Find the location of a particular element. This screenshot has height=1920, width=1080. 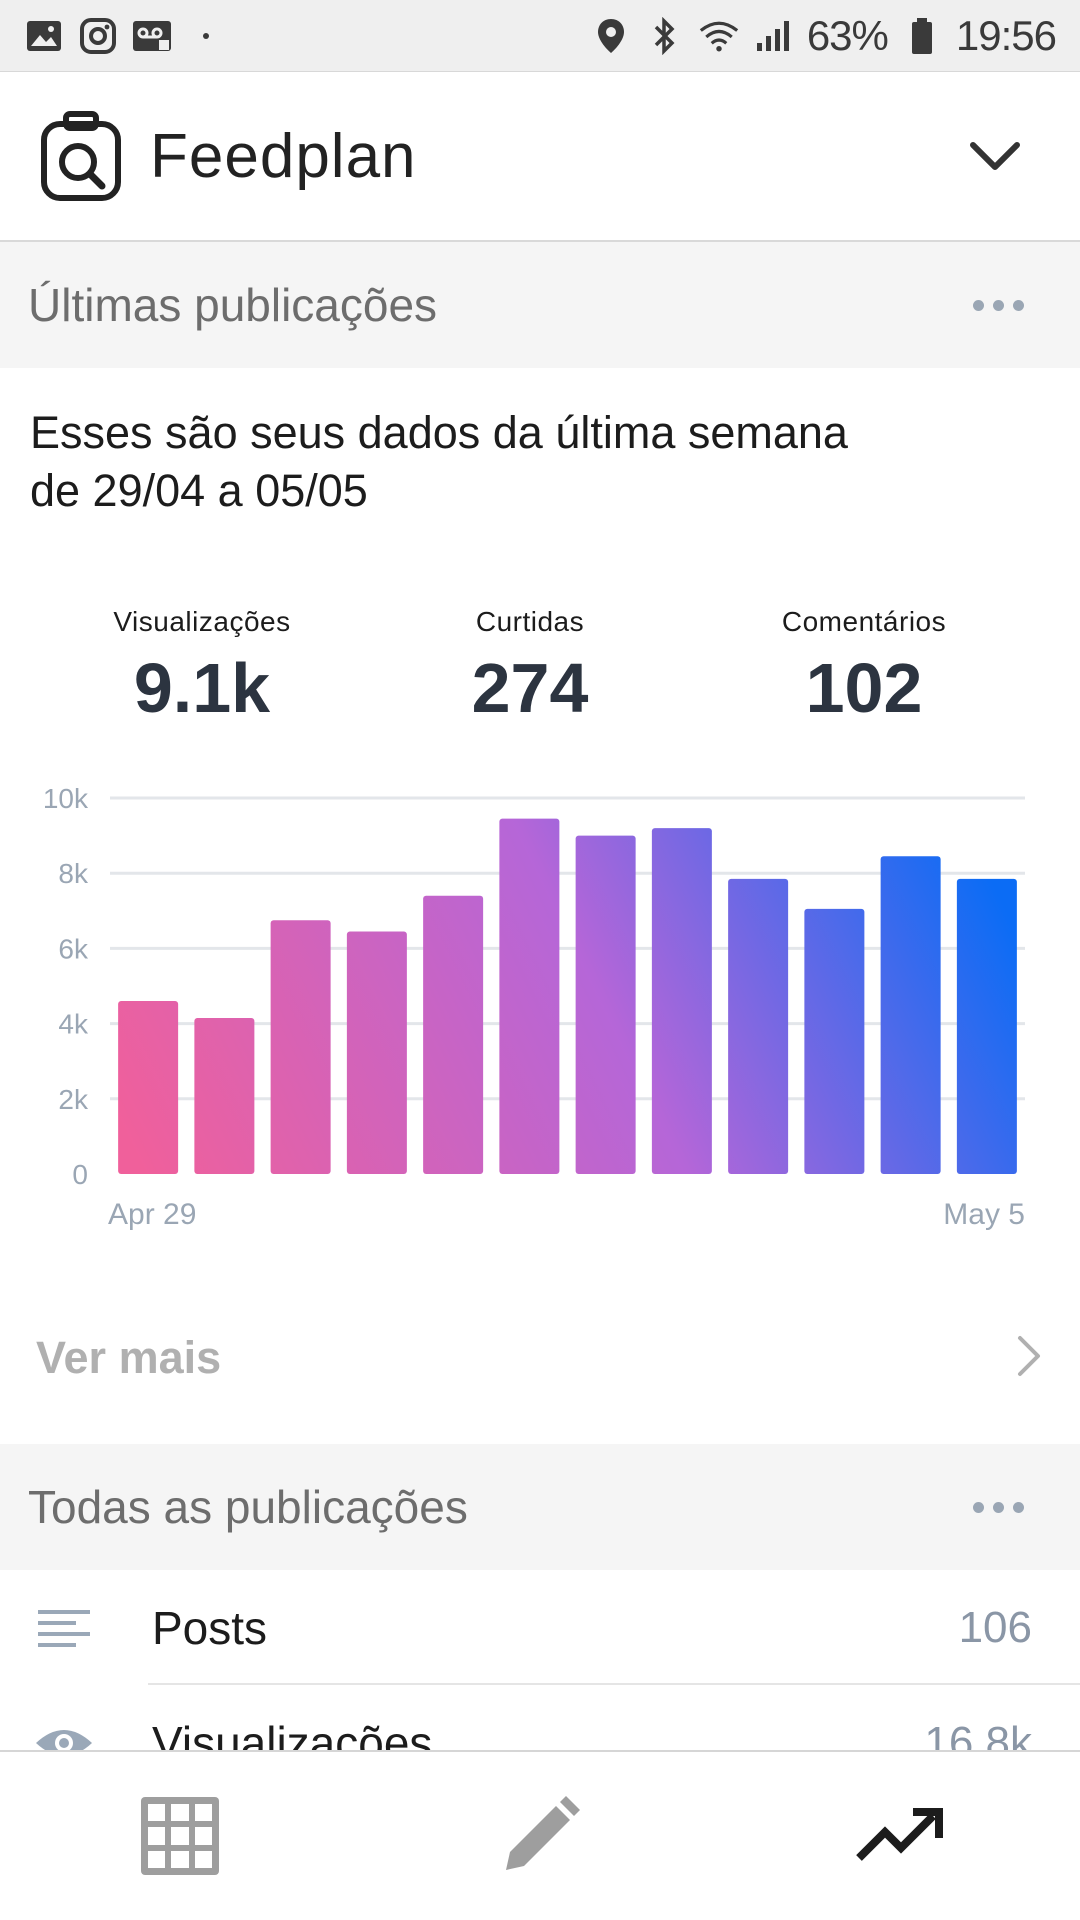

latest-section-header: Últimas publicações is located at coordinates (540, 305).